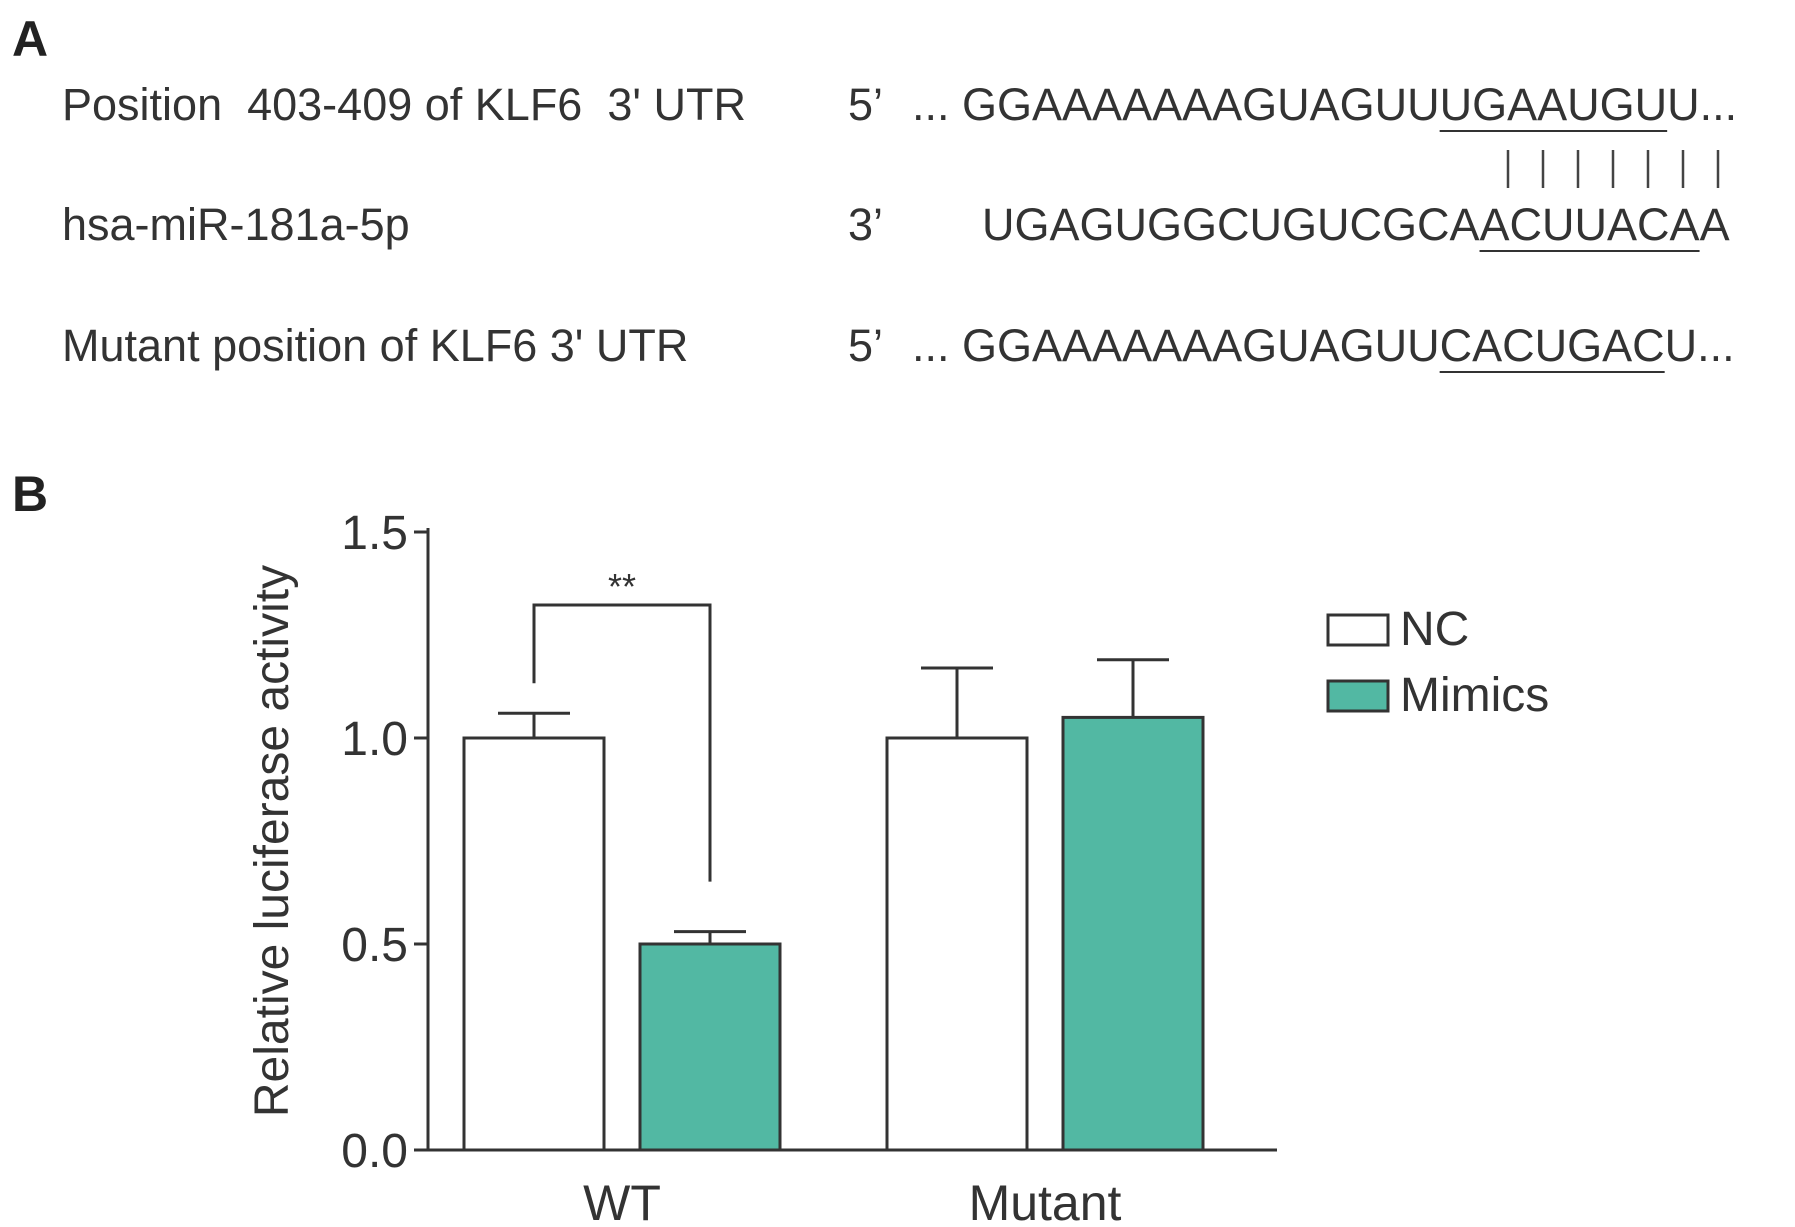 This screenshot has width=1795, height=1227. I want to click on seed-site: CACUGAC, so click(1552, 345).